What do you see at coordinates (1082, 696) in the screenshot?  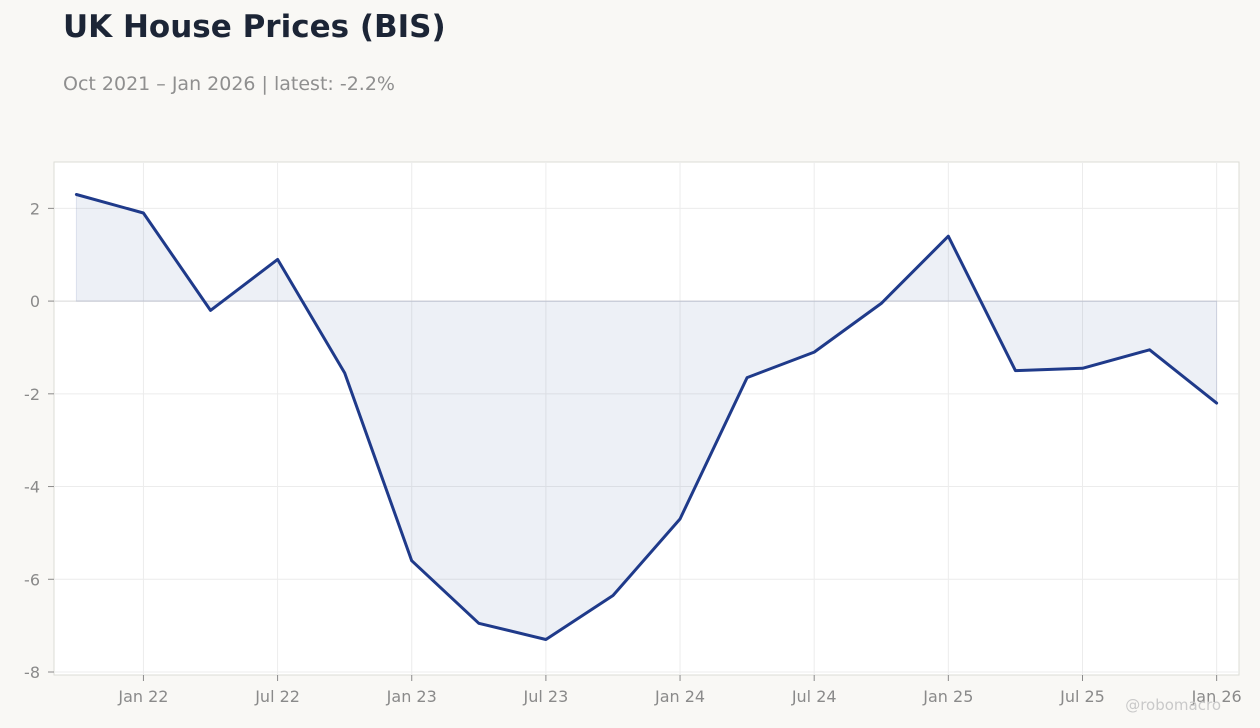 I see `x-tick-label: Jul 25` at bounding box center [1082, 696].